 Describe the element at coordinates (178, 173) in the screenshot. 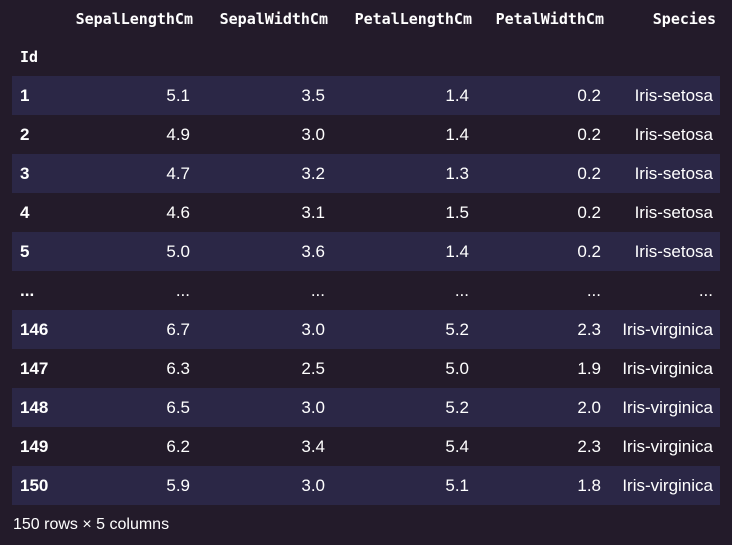

I see `table-cell: 4.7` at that location.